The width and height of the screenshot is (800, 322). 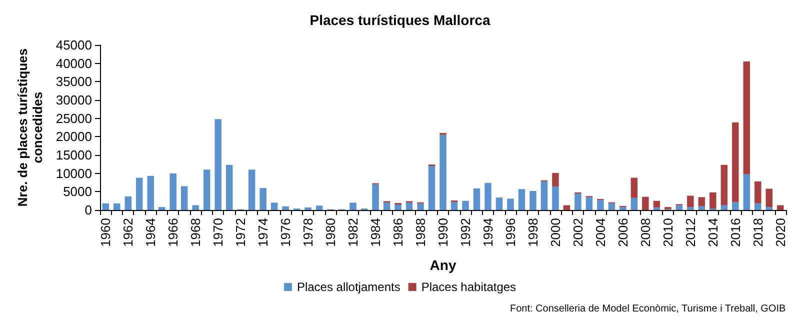 I want to click on x-tick-label: 1976, so click(x=286, y=232).